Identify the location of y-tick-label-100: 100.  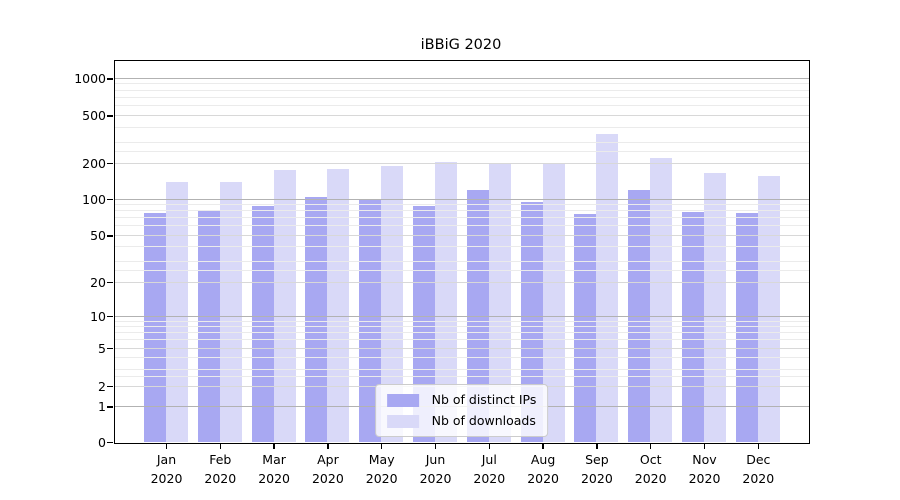
(94, 199).